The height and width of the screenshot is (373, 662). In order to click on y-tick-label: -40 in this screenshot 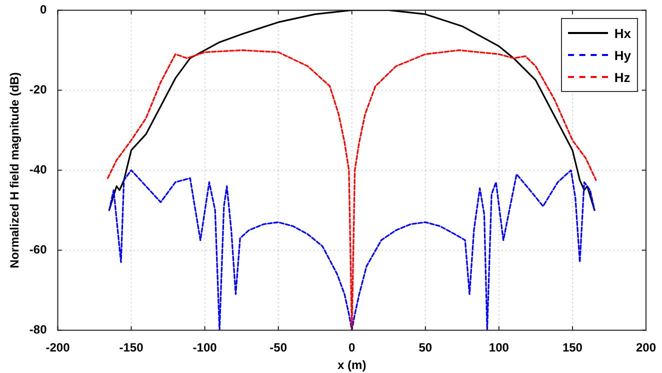, I will do `click(38, 169)`.